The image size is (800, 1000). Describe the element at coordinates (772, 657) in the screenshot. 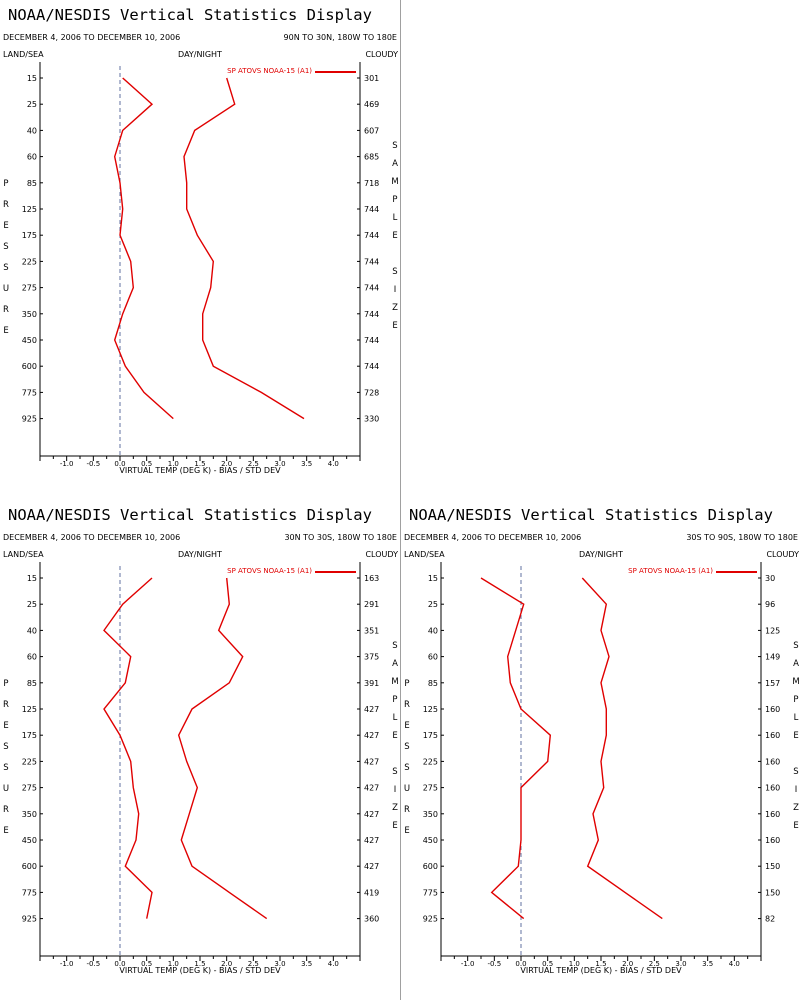

I see `sample-size-label: 149` at that location.